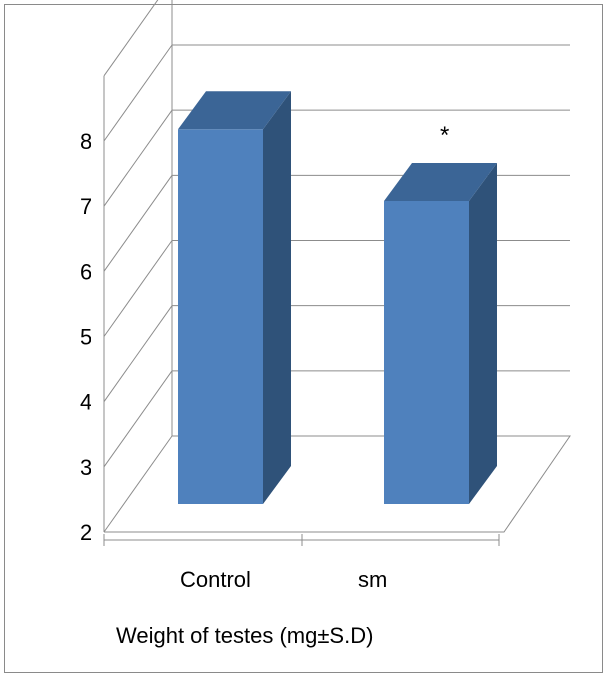 The image size is (610, 679). What do you see at coordinates (97, 340) in the screenshot?
I see `tick-mask` at bounding box center [97, 340].